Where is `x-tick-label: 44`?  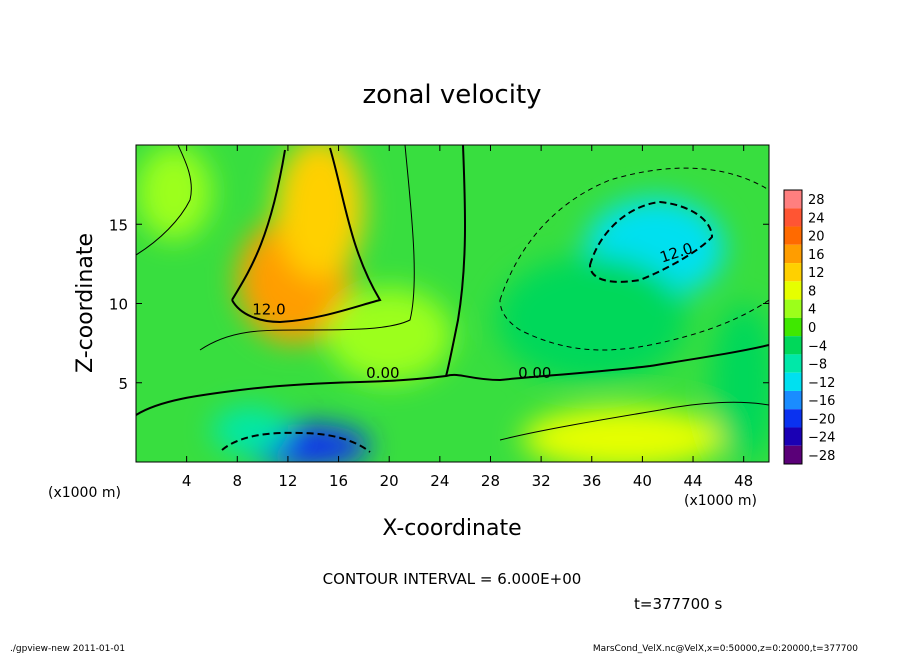
x-tick-label: 44 is located at coordinates (692, 481).